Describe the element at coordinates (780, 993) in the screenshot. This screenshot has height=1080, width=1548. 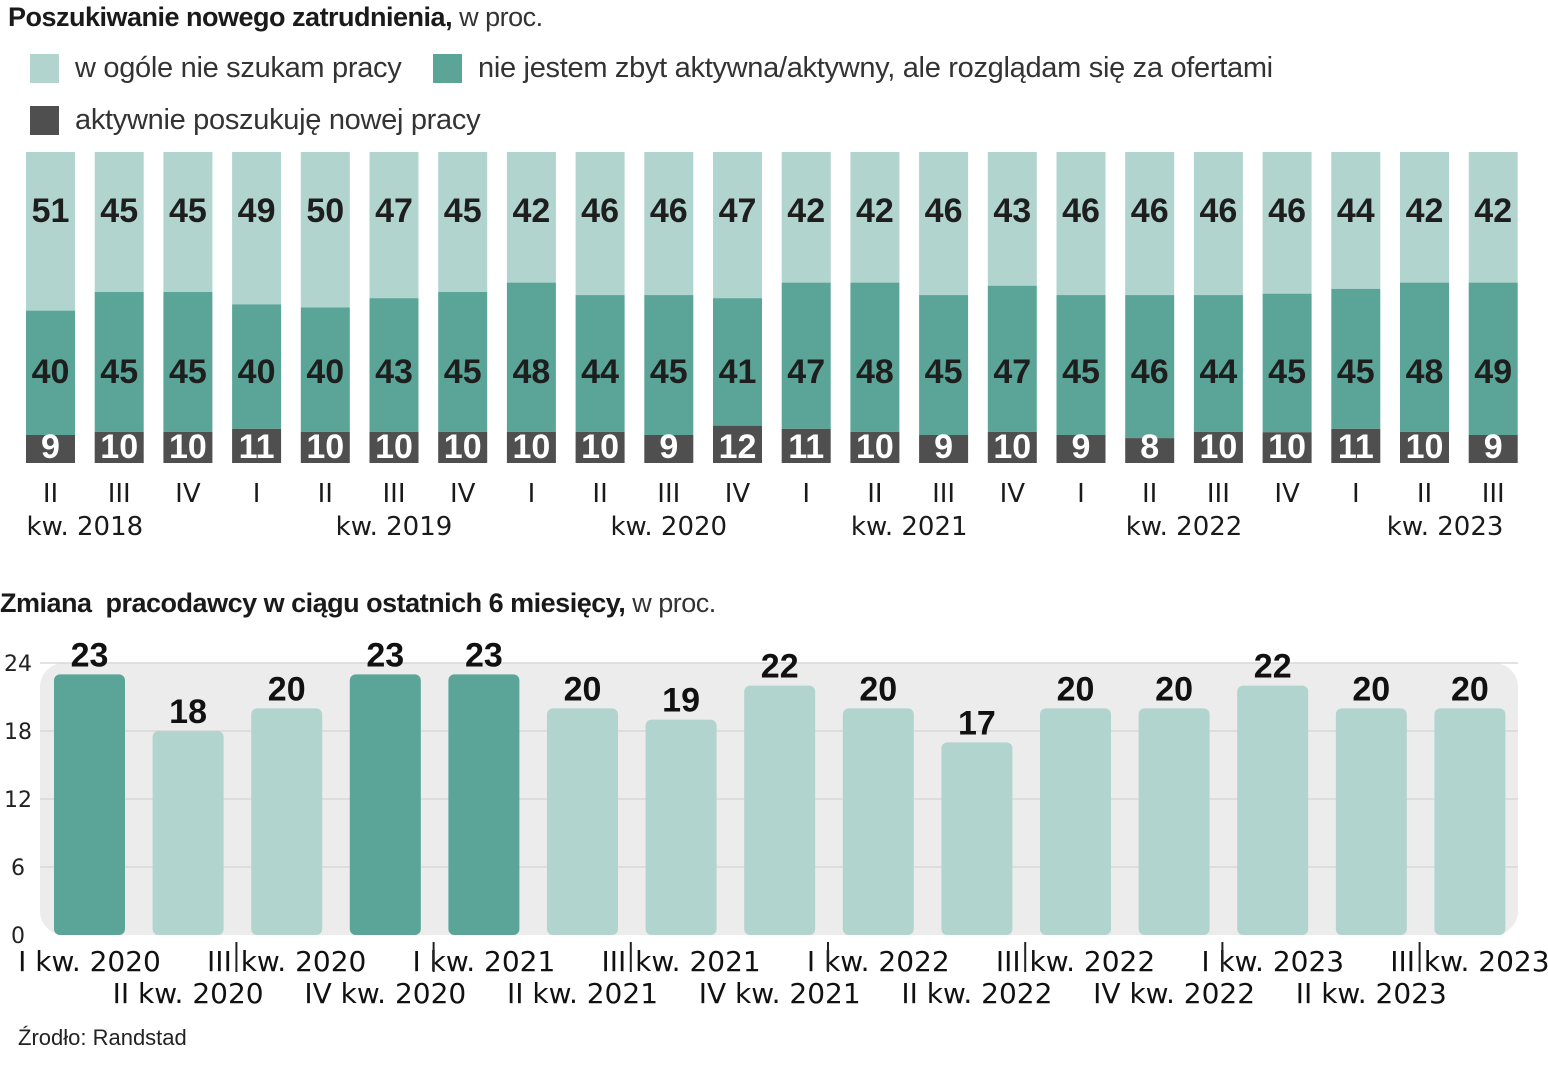
I see `x-tick-label: IV kw. 2021` at that location.